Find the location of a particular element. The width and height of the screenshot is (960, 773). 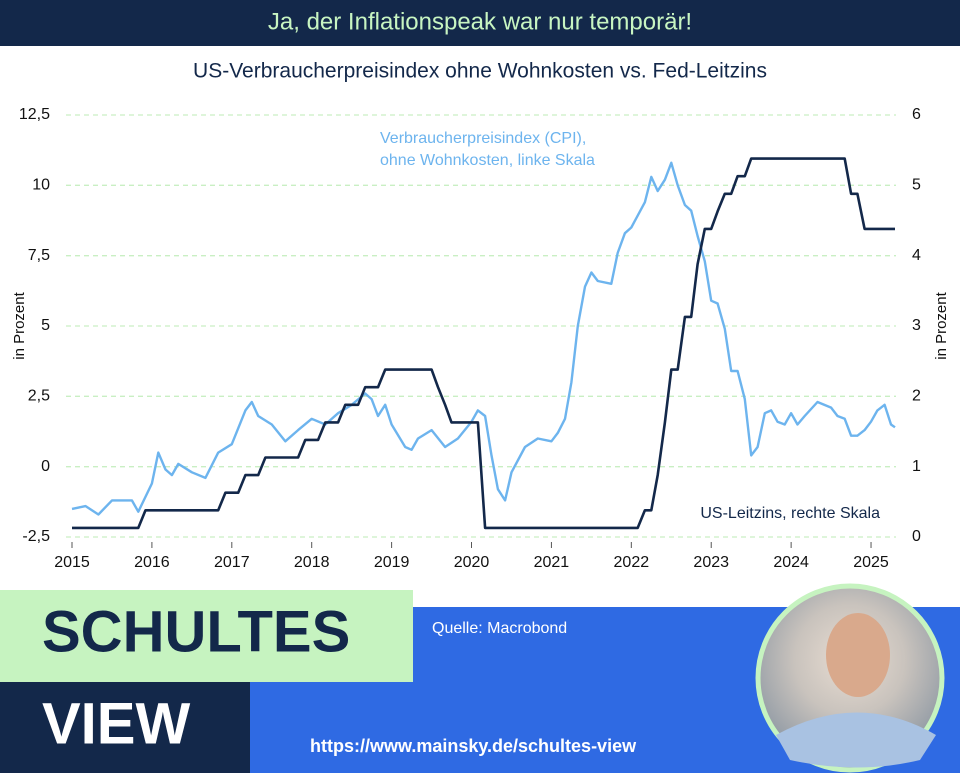

y2-tick-label: 0 is located at coordinates (916, 536).